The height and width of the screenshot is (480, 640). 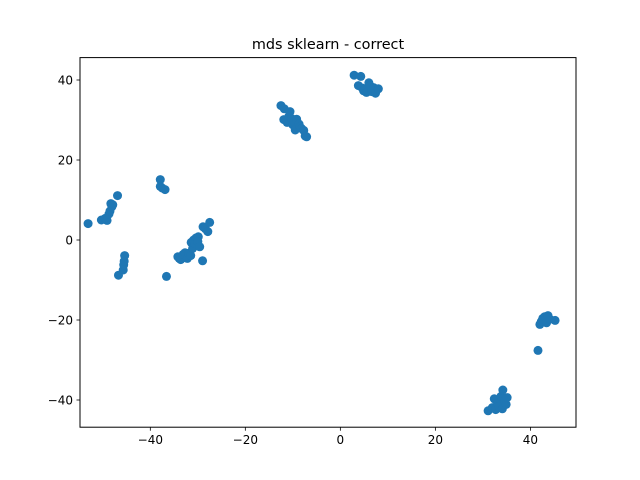 I want to click on x-tick-label-2: 0, so click(x=341, y=440).